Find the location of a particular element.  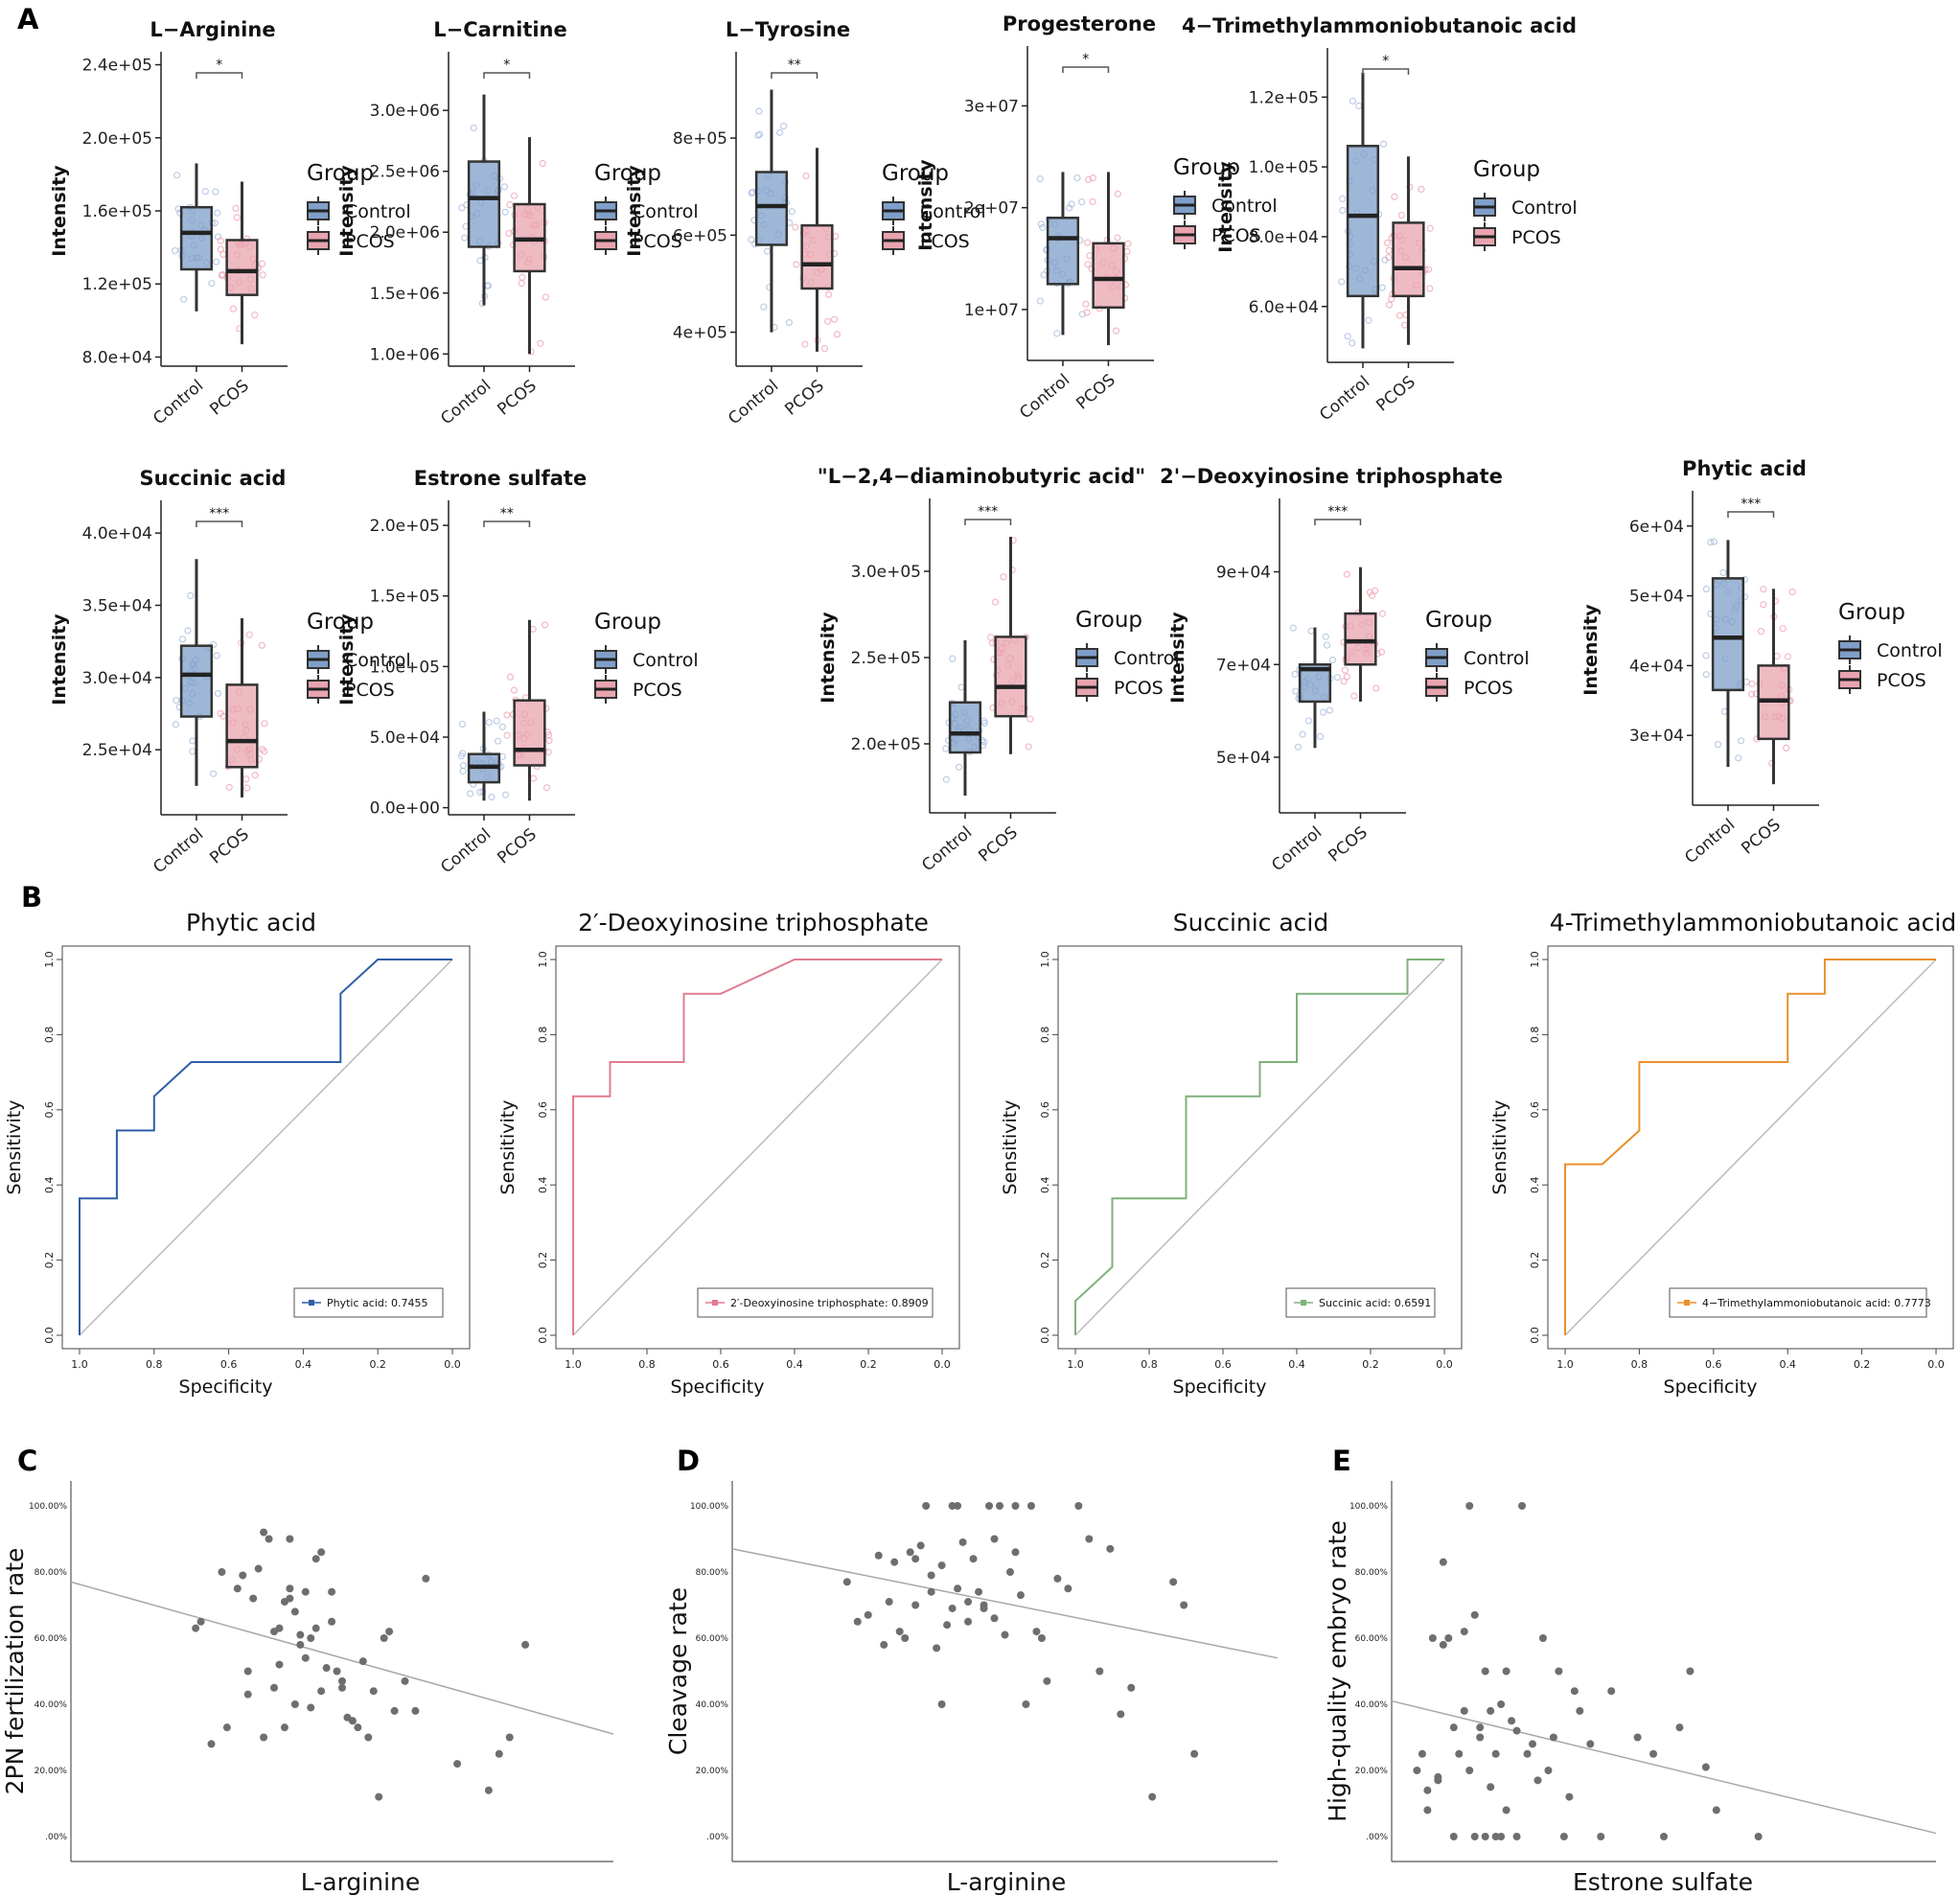

y-tick-label: 0.4 is located at coordinates (543, 1185).